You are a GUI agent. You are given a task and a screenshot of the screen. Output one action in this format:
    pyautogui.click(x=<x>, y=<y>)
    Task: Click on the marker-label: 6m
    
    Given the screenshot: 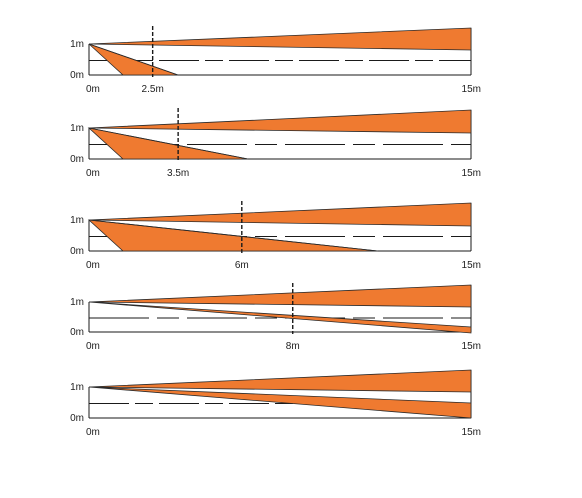 What is the action you would take?
    pyautogui.click(x=242, y=265)
    